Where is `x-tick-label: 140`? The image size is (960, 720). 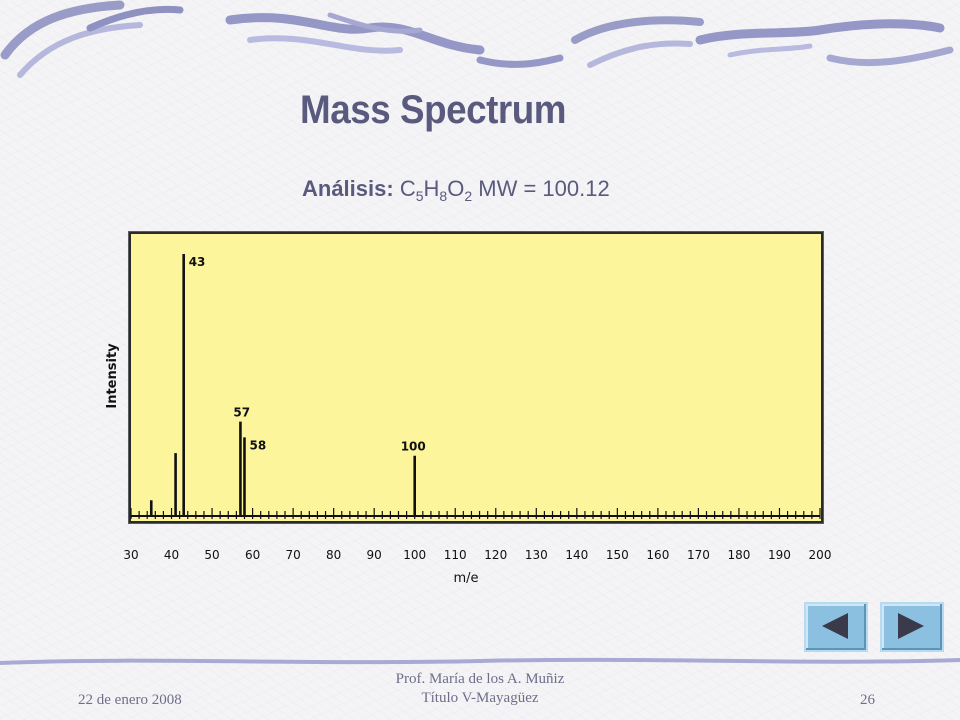
x-tick-label: 140 is located at coordinates (576, 555).